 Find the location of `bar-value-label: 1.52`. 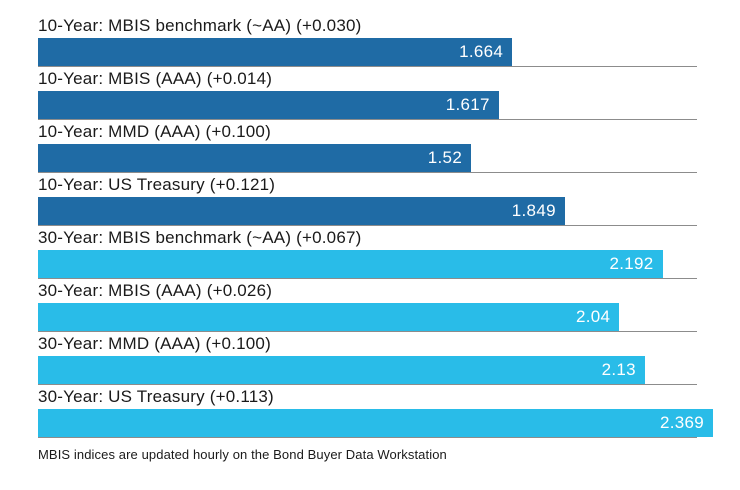

bar-value-label: 1.52 is located at coordinates (445, 157).